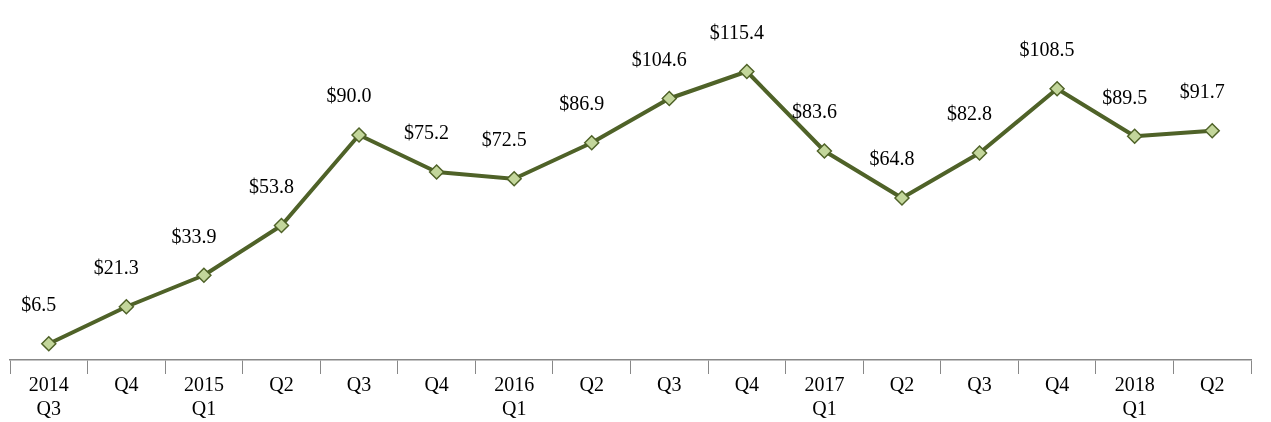 The image size is (1271, 422). I want to click on data-label: $82.8, so click(970, 113).